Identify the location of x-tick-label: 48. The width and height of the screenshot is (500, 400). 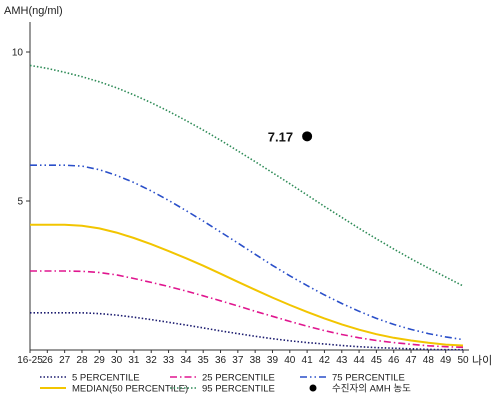
(429, 360).